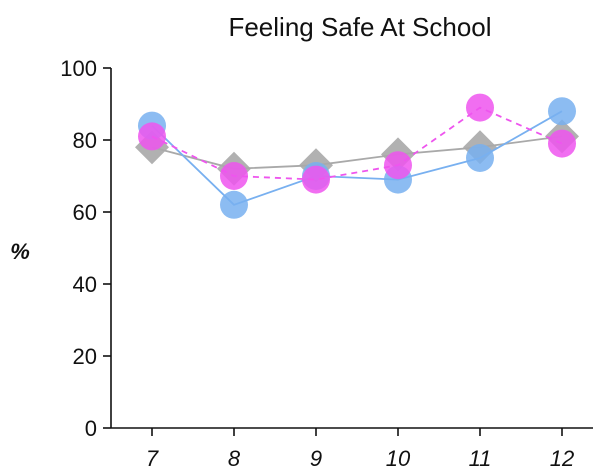  I want to click on x-tick-label: 8, so click(234, 458).